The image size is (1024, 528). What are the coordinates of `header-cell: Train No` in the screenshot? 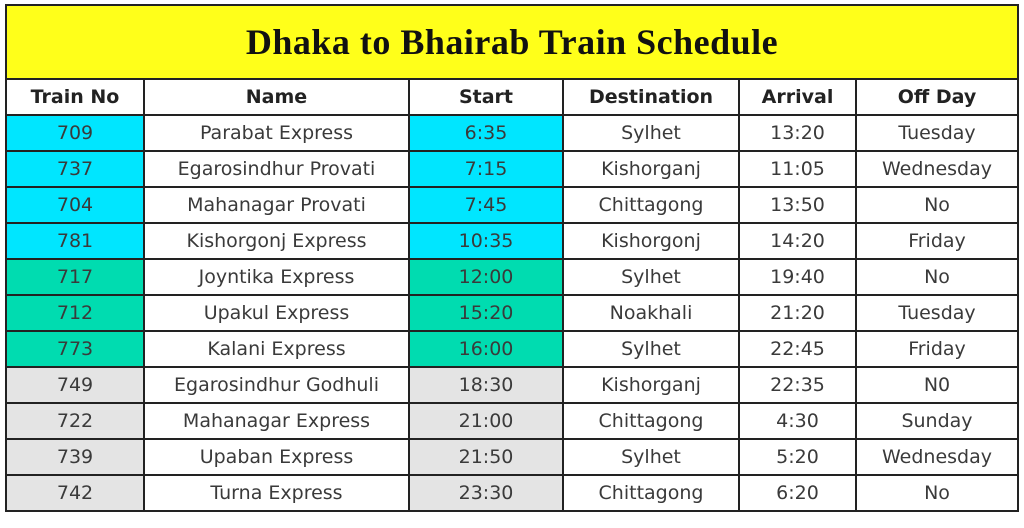 It's located at (75, 97).